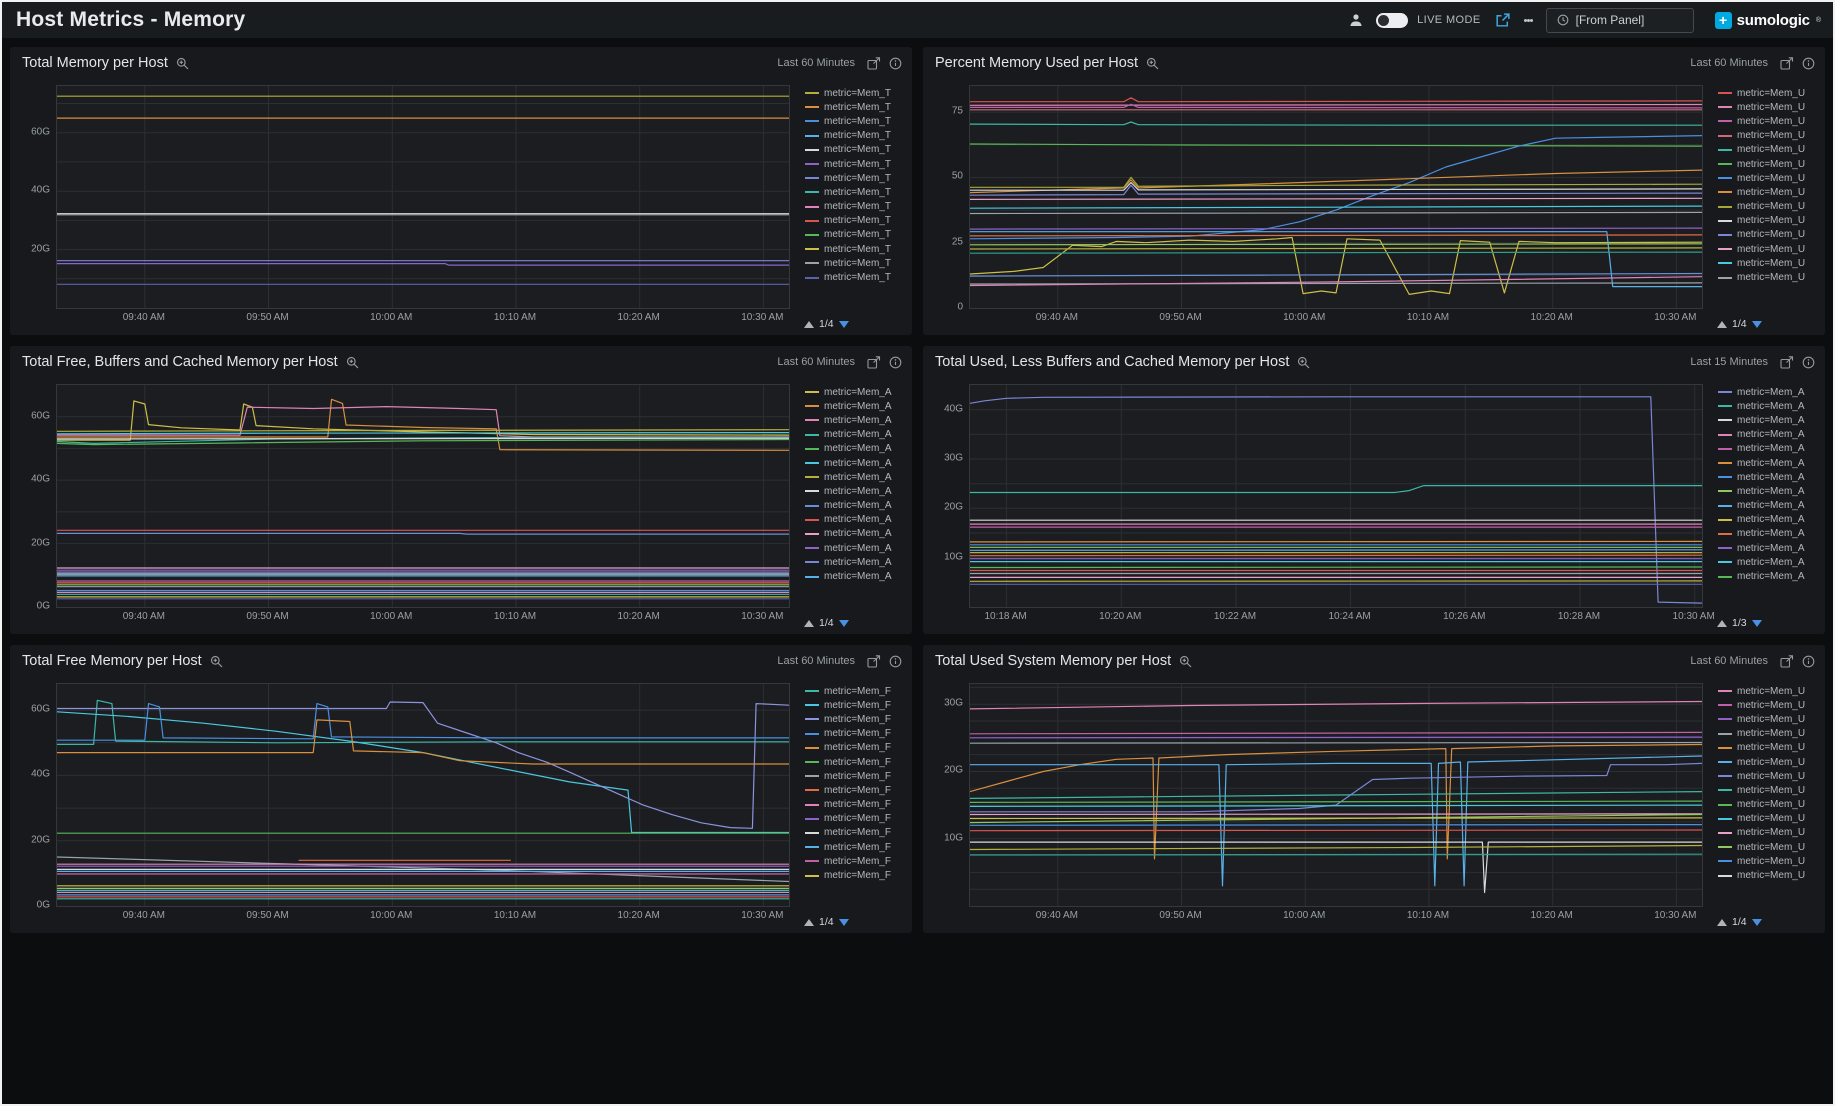  What do you see at coordinates (1528, 20) in the screenshot?
I see `kebab-menu-icon` at bounding box center [1528, 20].